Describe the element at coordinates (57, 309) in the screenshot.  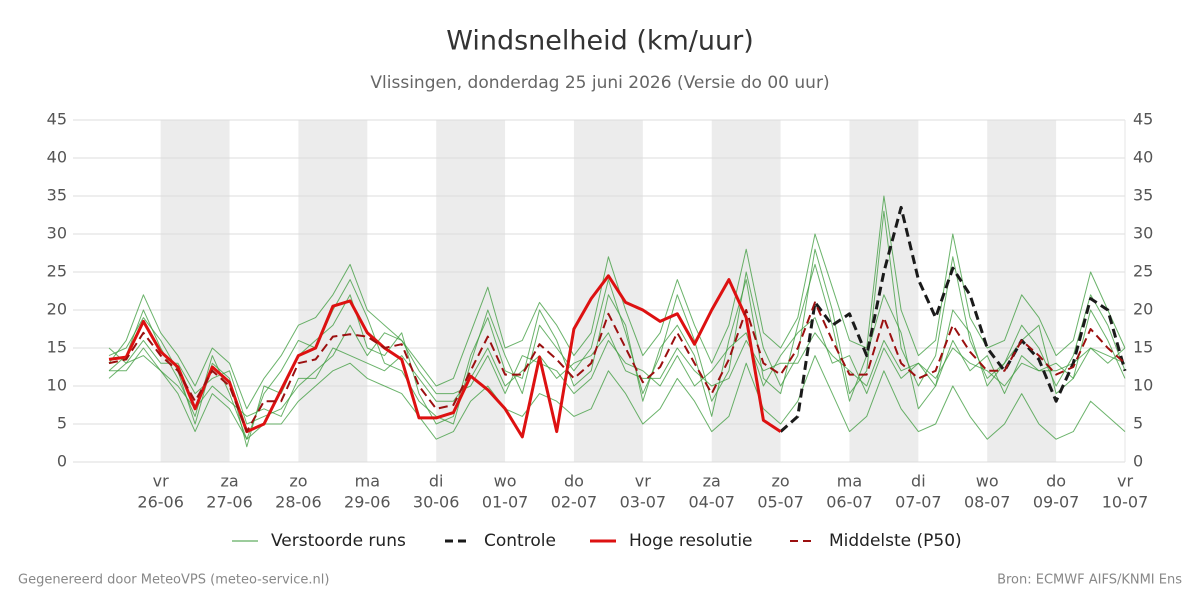
I see `y-tick-label: 20` at that location.